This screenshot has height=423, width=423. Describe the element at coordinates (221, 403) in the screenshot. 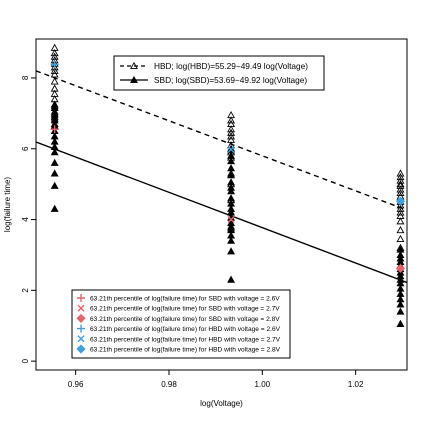

I see `x-axis-label: log(Voltage)` at that location.